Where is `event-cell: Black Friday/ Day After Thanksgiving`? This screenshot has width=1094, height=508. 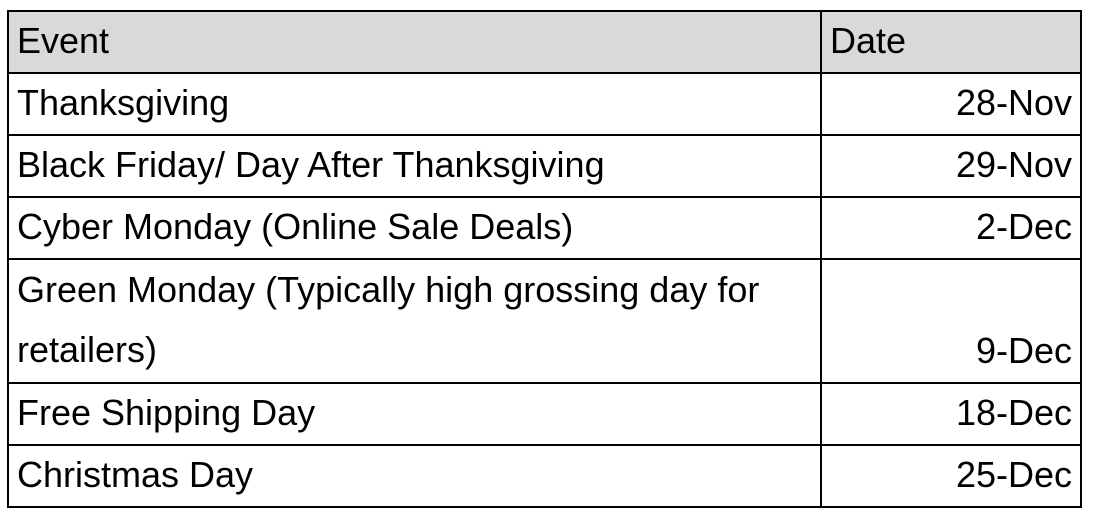 event-cell: Black Friday/ Day After Thanksgiving is located at coordinates (414, 166).